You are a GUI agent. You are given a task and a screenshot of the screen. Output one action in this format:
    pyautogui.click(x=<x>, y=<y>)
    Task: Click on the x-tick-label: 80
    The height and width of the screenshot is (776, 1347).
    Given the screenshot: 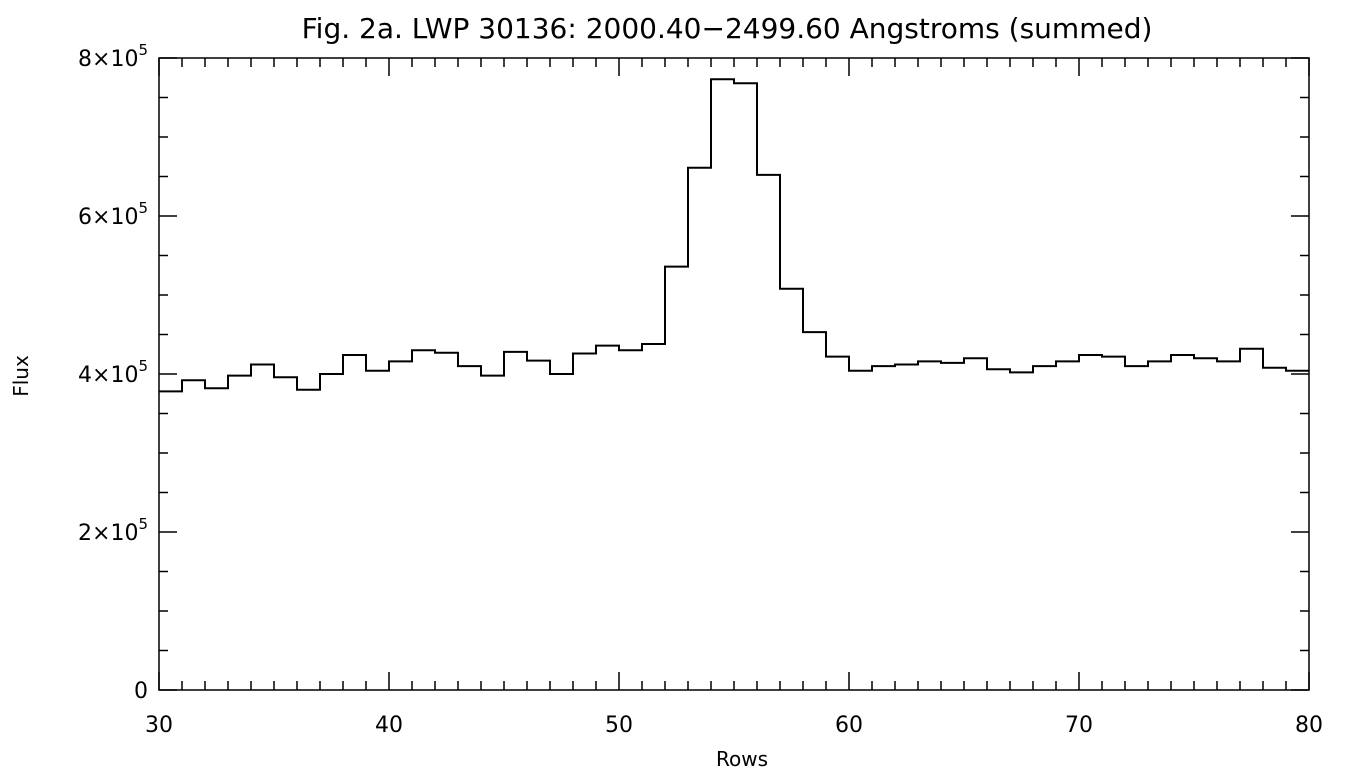 What is the action you would take?
    pyautogui.click(x=1309, y=725)
    